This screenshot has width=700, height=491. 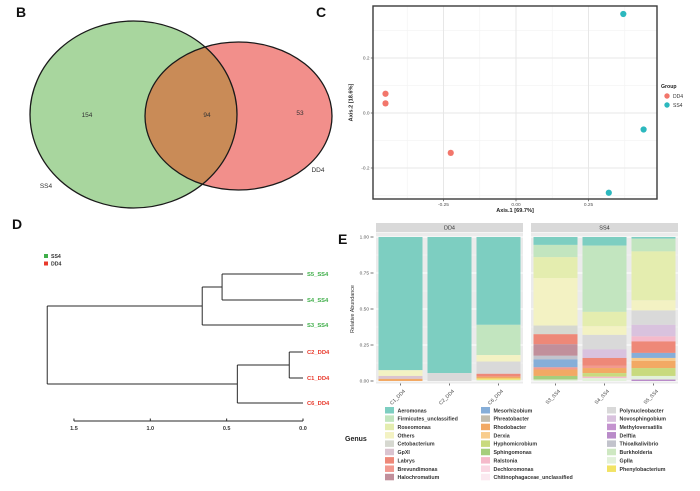 What do you see at coordinates (485, 427) in the screenshot?
I see `genus-swatch-rhodobacter` at bounding box center [485, 427].